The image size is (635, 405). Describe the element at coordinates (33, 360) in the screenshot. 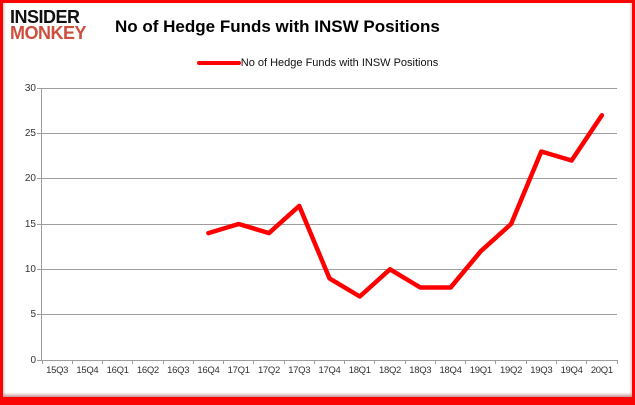

I see `y-tick-label: 0` at that location.